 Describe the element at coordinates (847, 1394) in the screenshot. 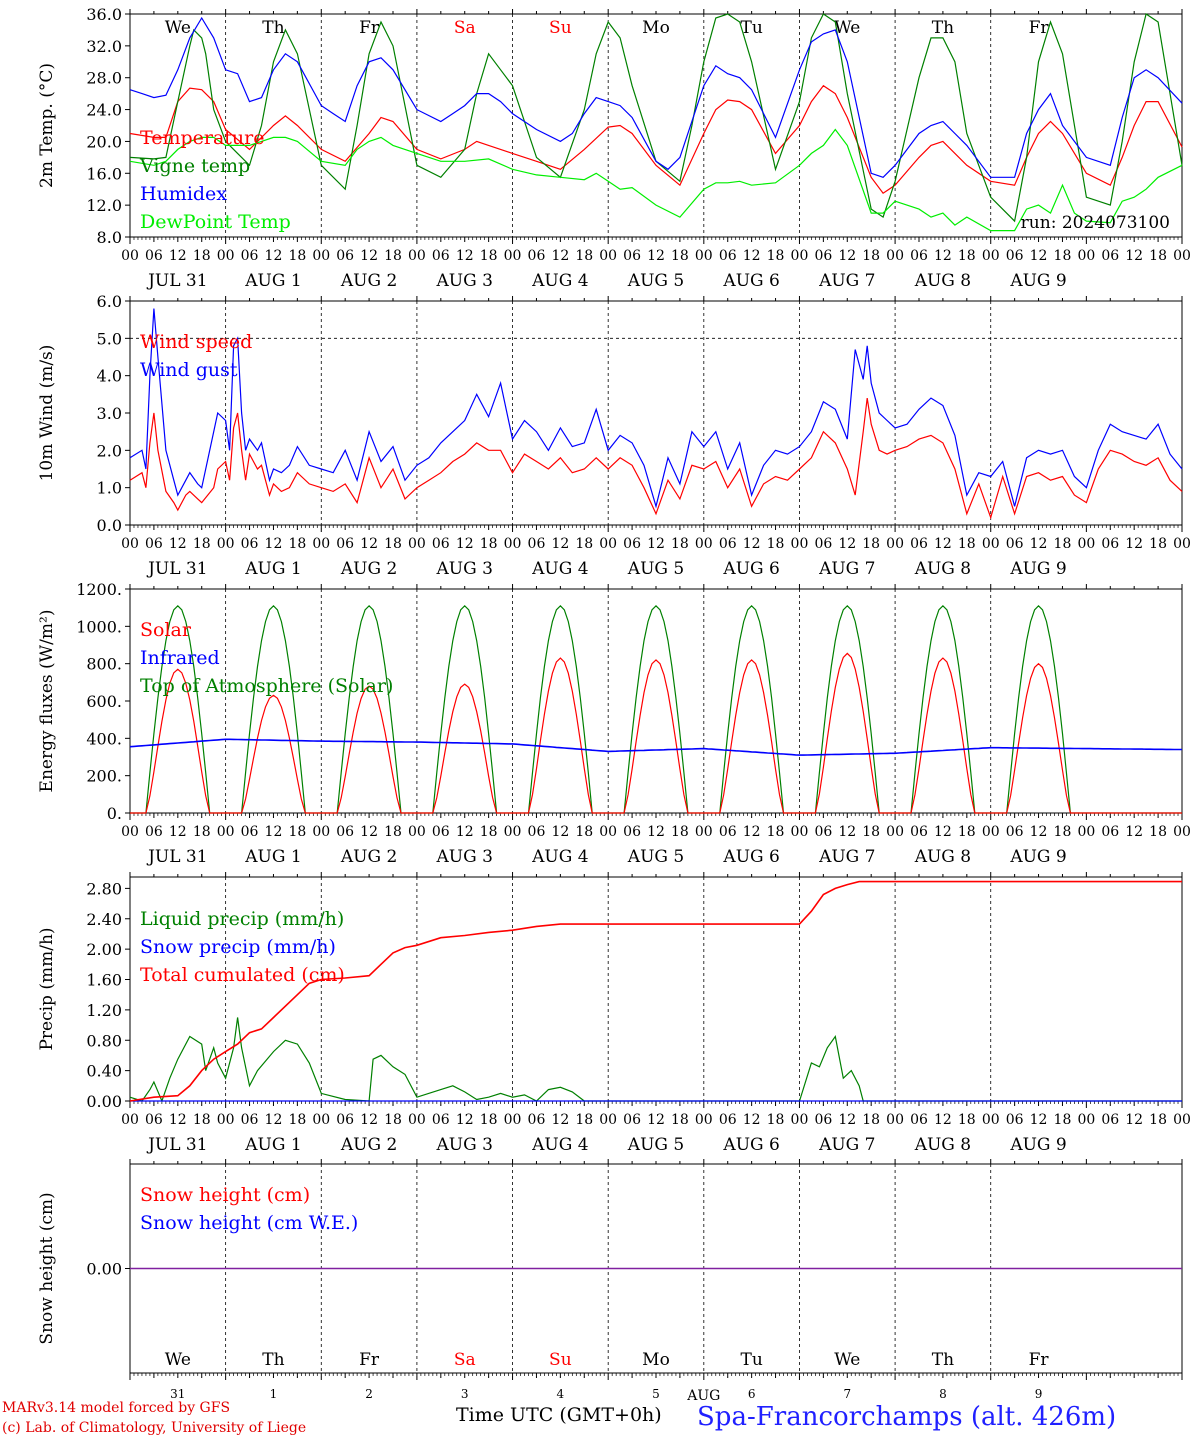

I see `bottom-day-number: 7` at that location.